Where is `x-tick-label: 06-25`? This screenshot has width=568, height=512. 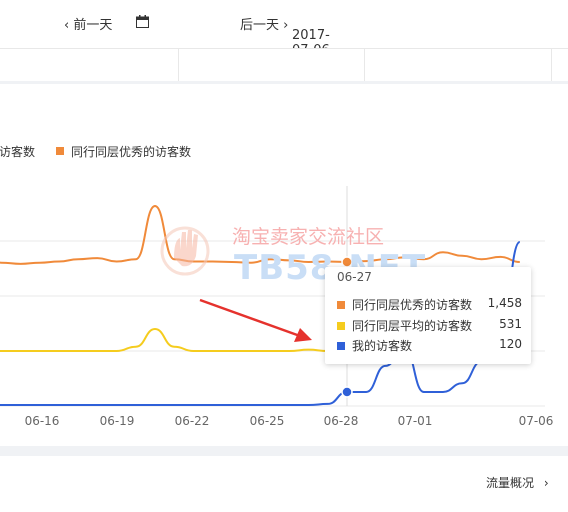 x-tick-label: 06-25 is located at coordinates (267, 421).